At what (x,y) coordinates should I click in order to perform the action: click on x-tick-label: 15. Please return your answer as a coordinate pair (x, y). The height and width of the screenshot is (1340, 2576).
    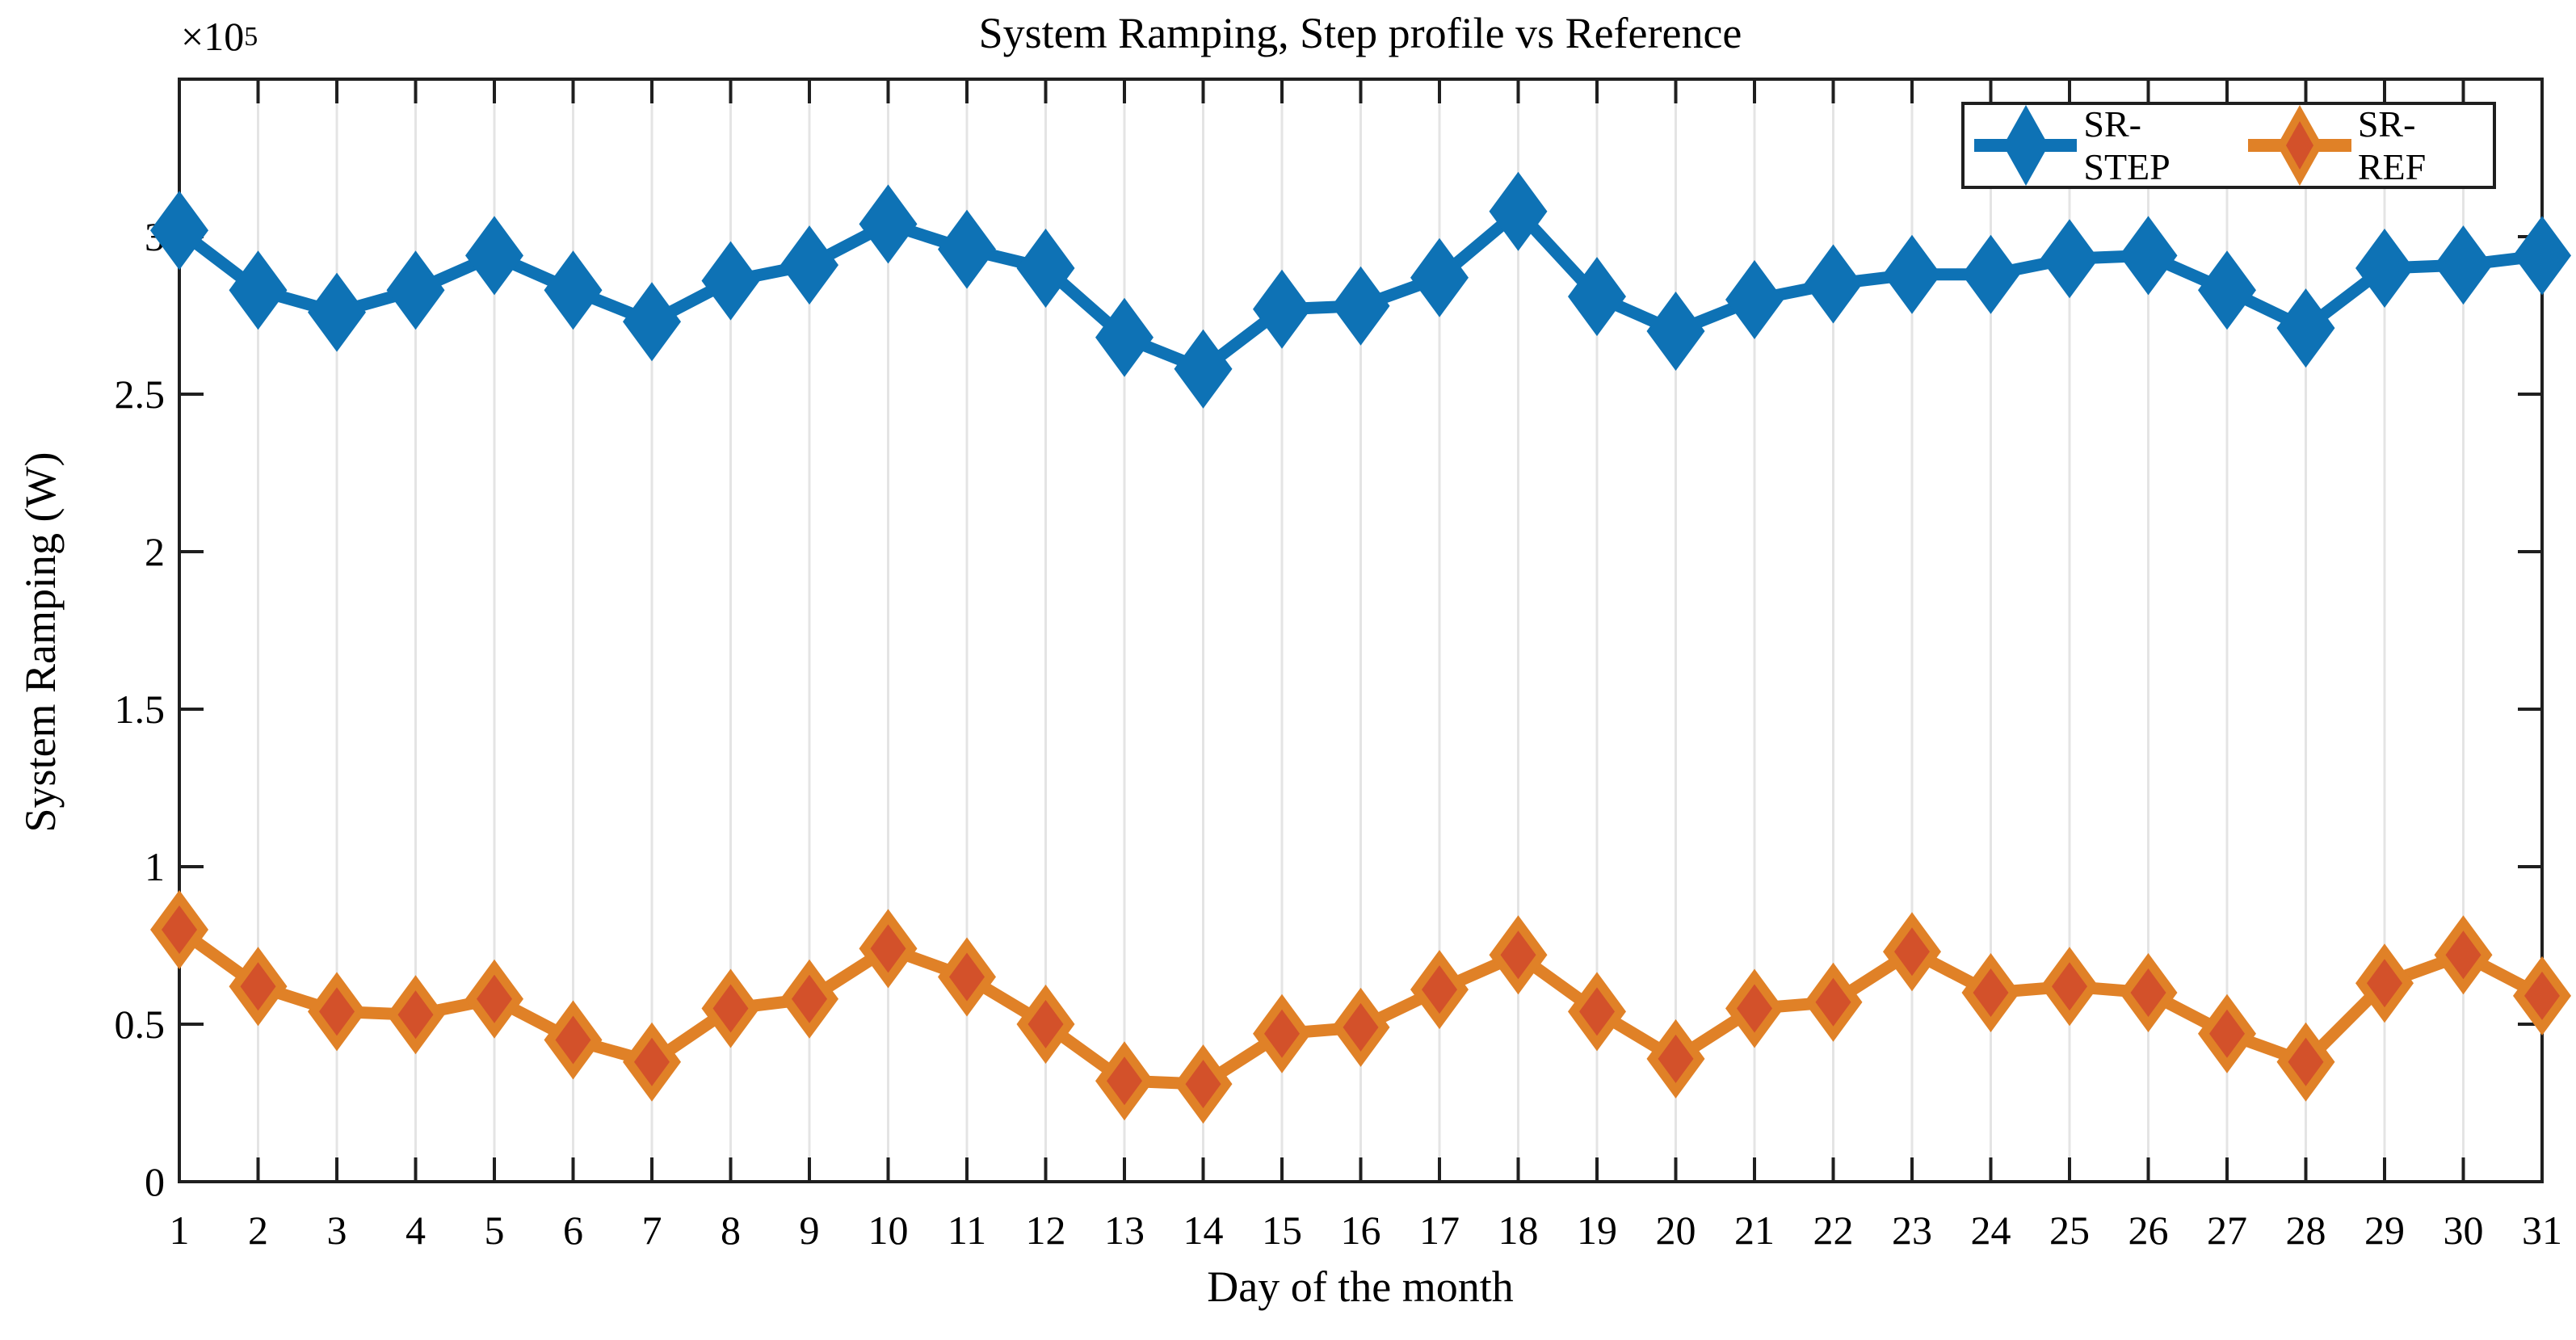
    Looking at the image, I should click on (1282, 1230).